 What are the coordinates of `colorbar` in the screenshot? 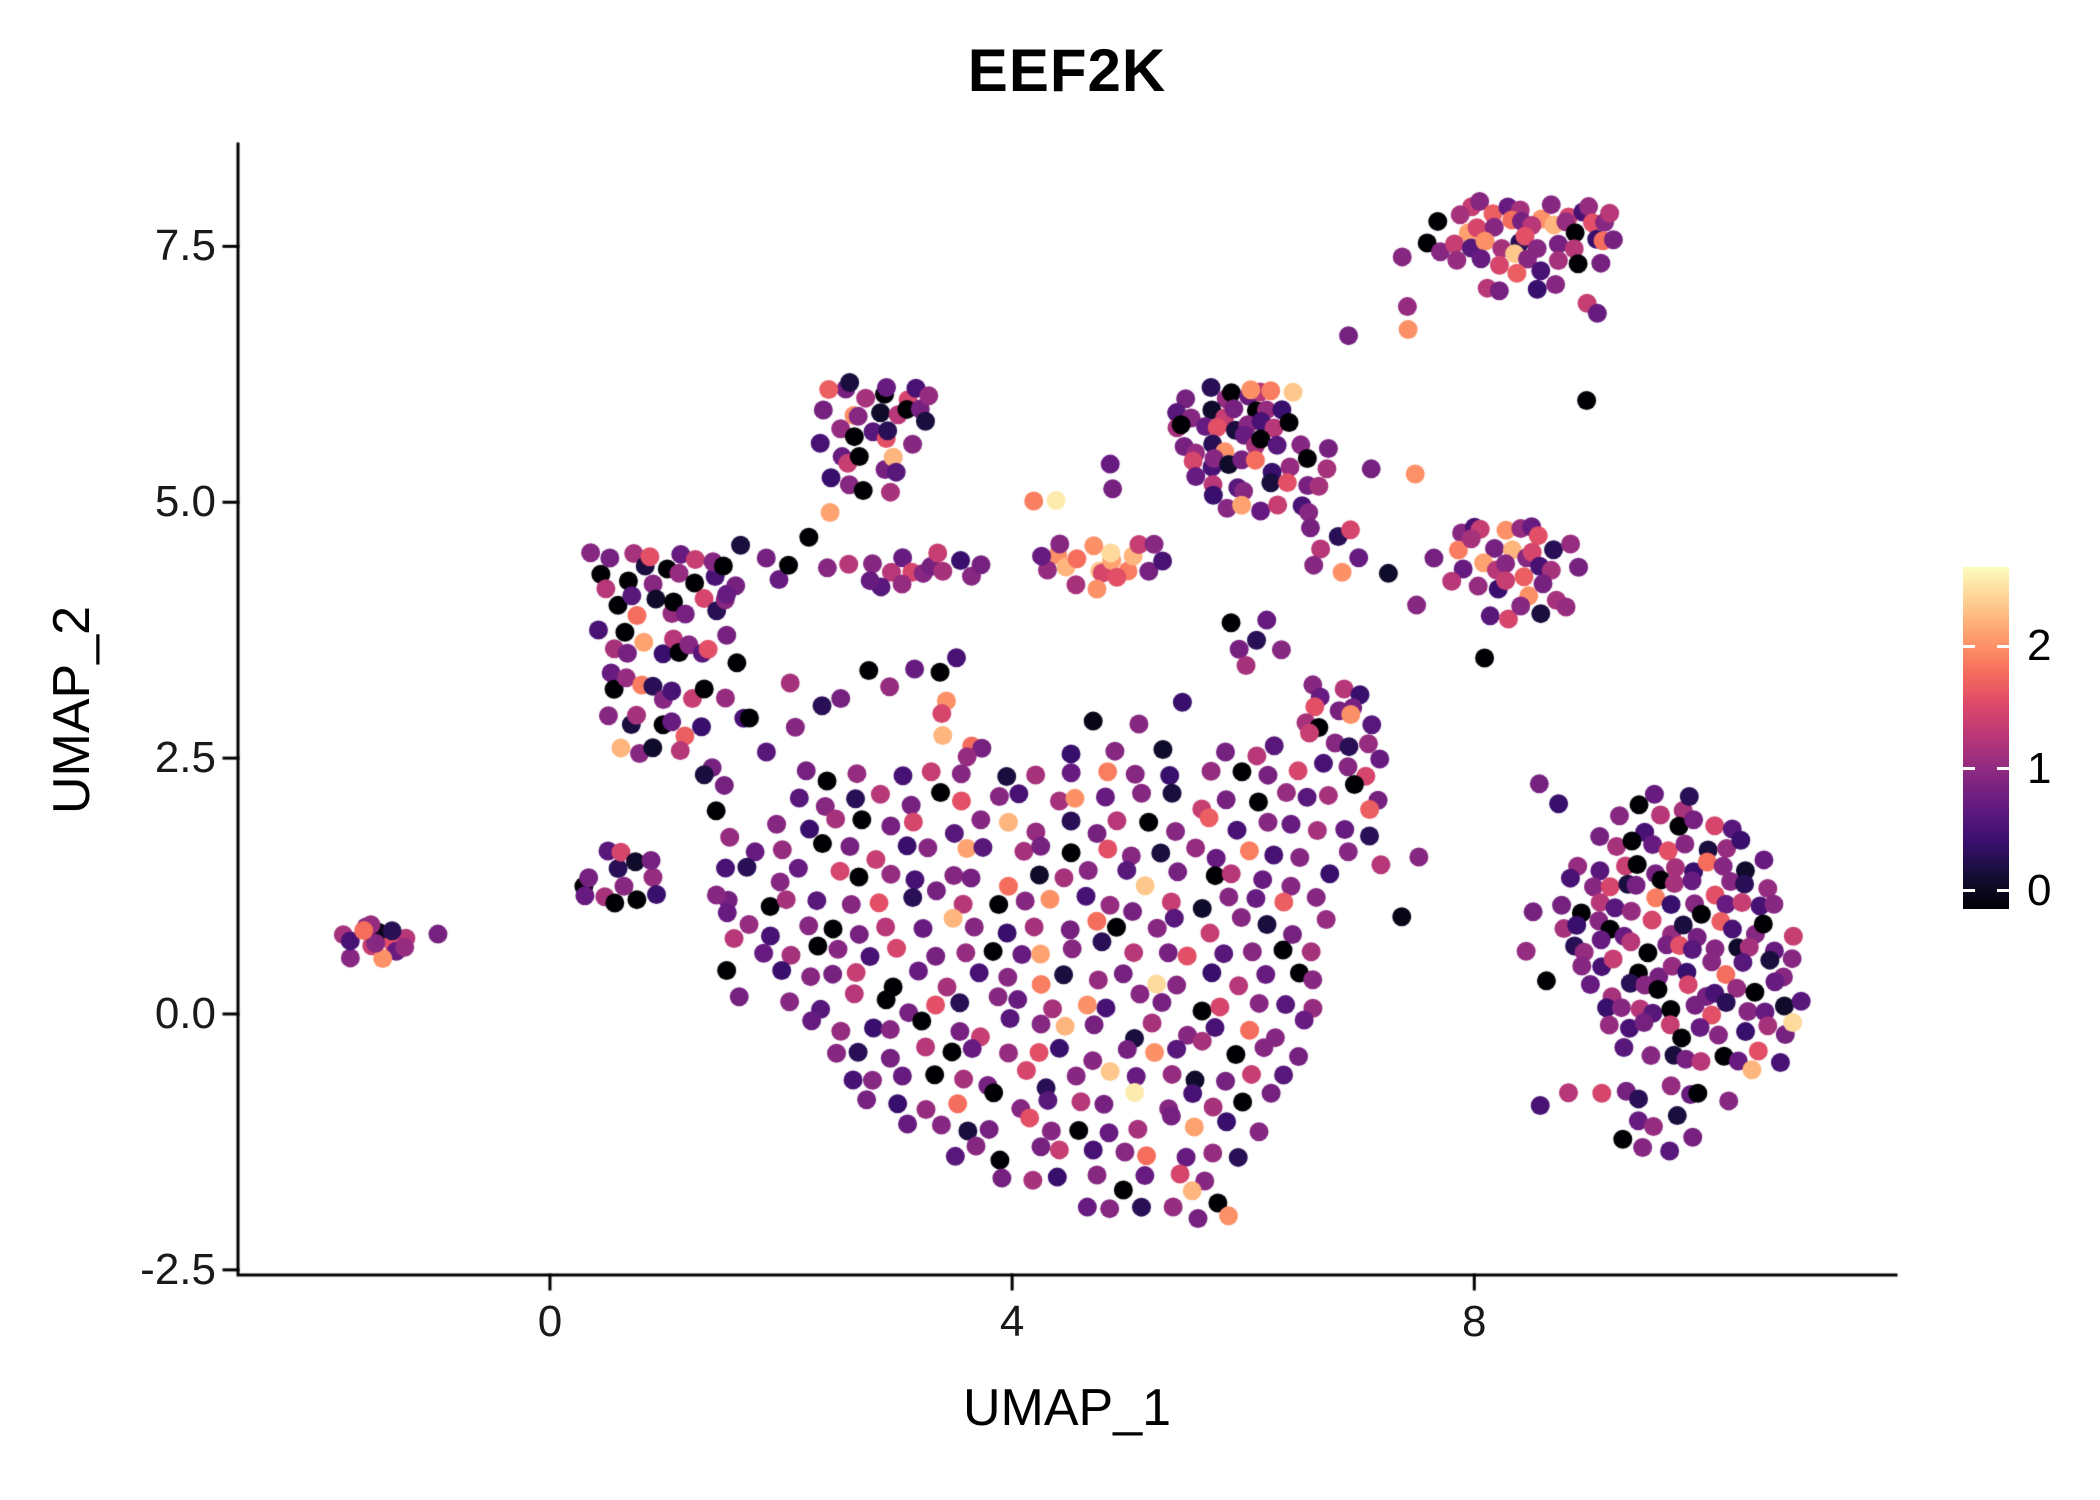 It's located at (1986, 738).